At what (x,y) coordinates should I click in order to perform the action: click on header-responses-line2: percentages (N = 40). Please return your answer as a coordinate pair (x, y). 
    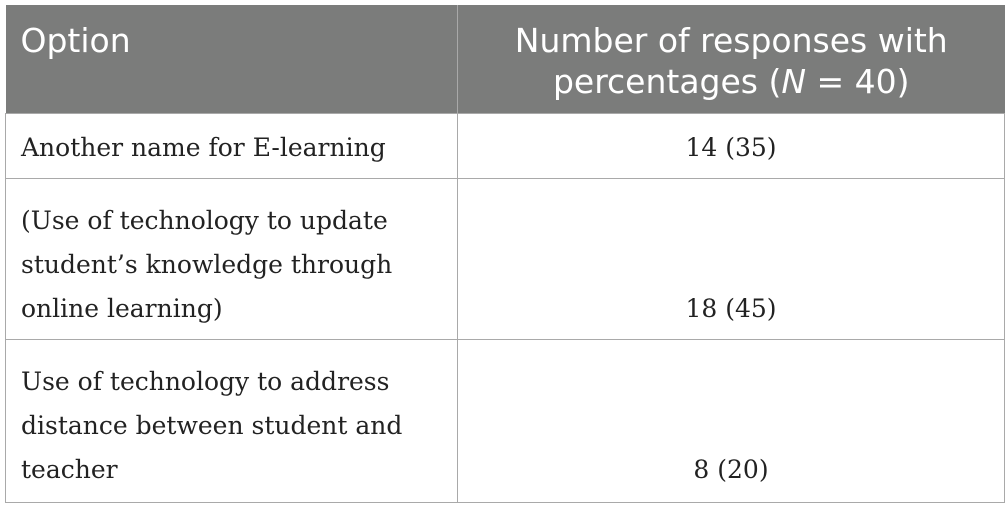
    Looking at the image, I should click on (731, 81).